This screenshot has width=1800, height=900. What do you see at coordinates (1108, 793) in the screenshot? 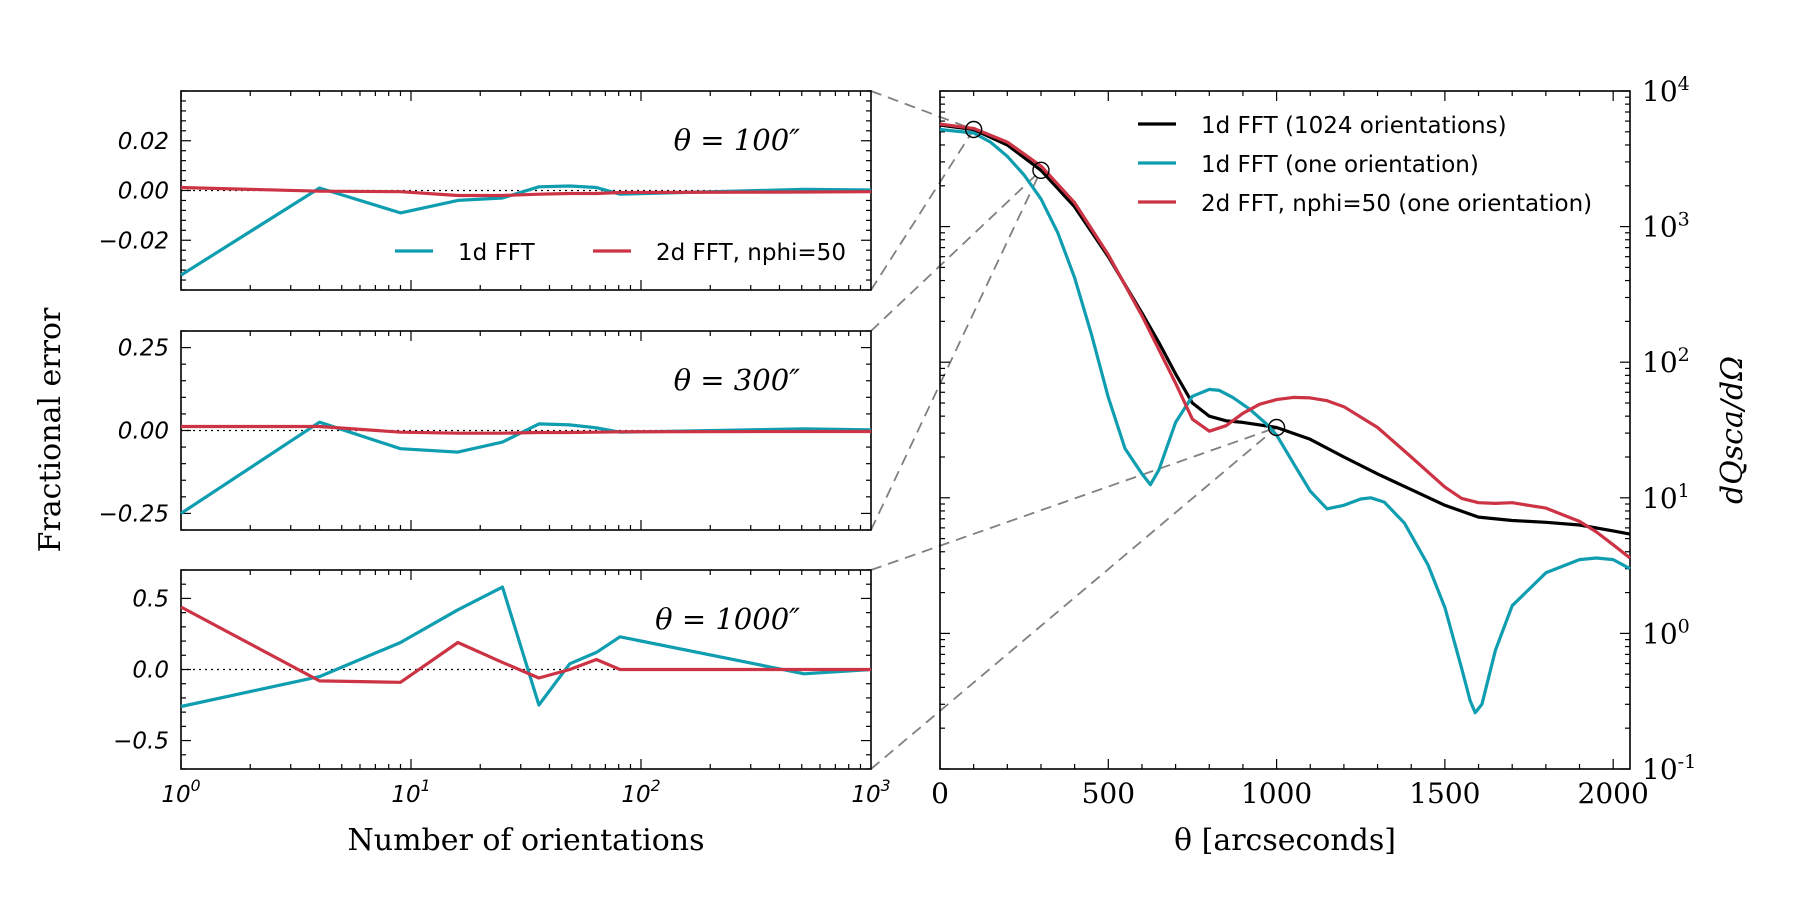
I see `x-tick-label: 500` at bounding box center [1108, 793].